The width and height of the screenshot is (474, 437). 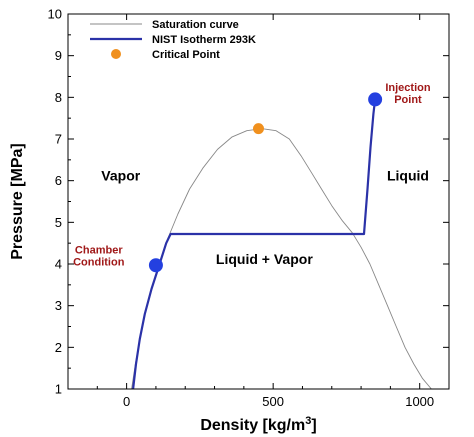 I want to click on y-tick-label: 10, so click(x=55, y=14).